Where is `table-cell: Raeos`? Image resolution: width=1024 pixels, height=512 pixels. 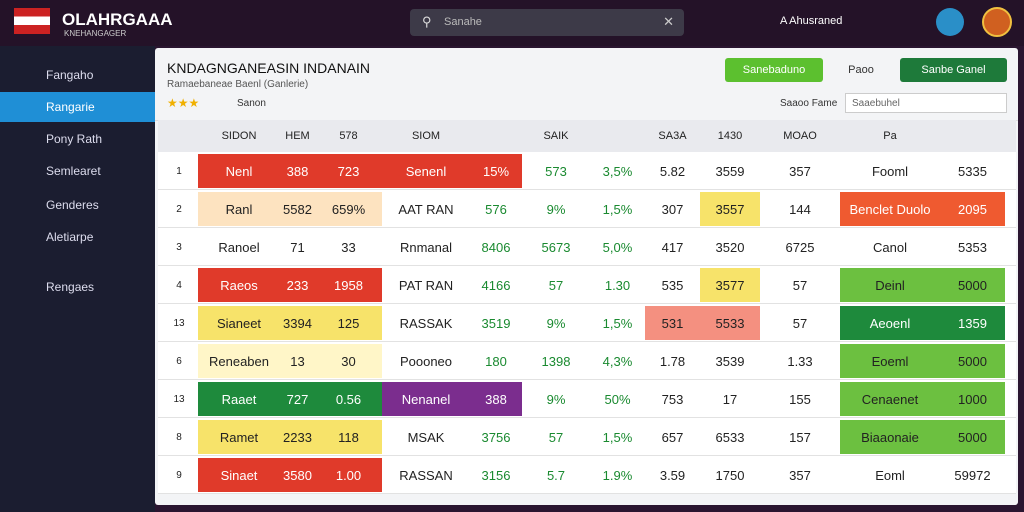 table-cell: Raeos is located at coordinates (239, 285).